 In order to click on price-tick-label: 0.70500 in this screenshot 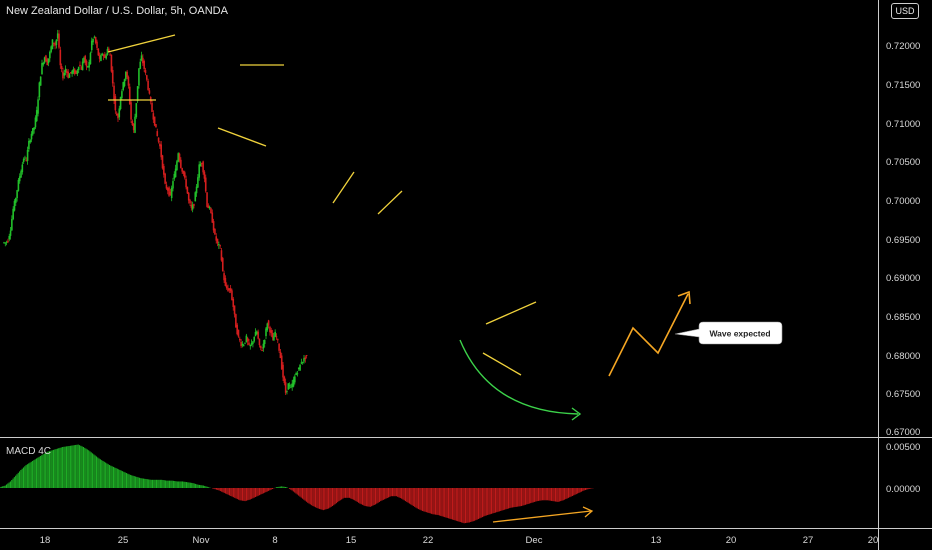, I will do `click(903, 162)`.